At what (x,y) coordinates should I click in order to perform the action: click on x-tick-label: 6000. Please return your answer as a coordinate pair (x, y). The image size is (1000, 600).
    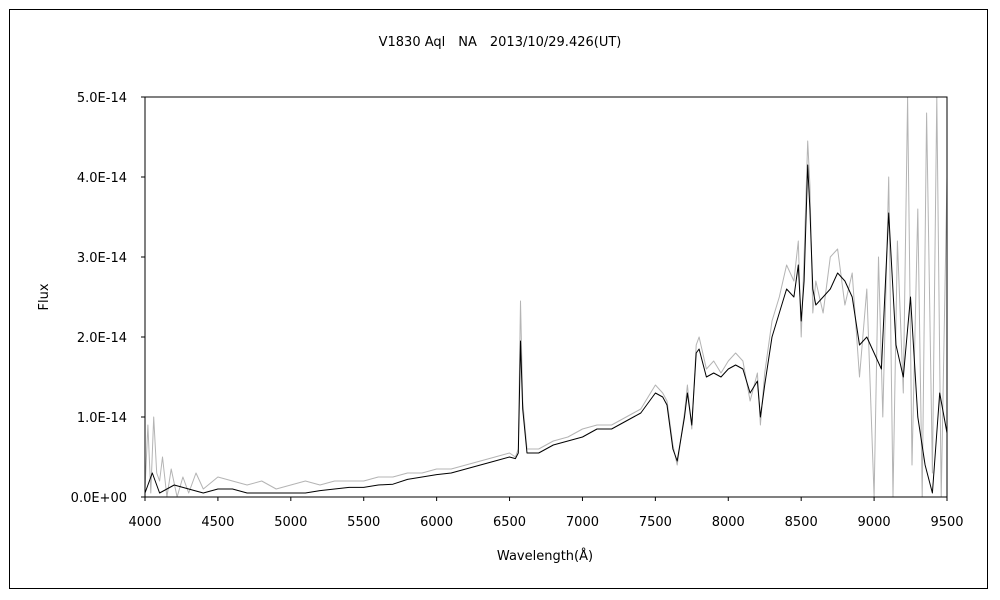
    Looking at the image, I should click on (436, 522).